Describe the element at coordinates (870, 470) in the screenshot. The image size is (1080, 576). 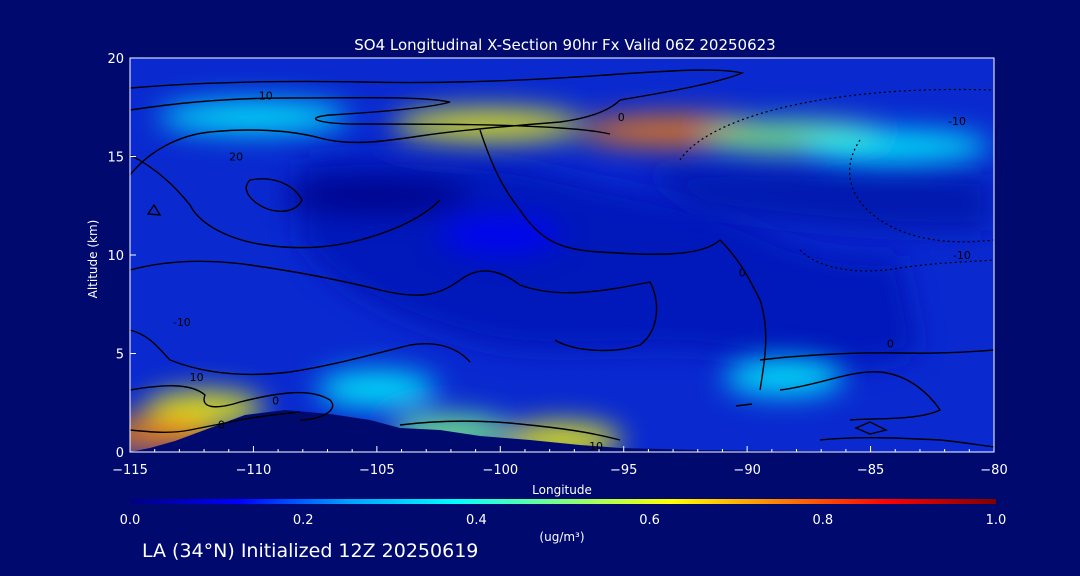
I see `x-tick-label: −85` at that location.